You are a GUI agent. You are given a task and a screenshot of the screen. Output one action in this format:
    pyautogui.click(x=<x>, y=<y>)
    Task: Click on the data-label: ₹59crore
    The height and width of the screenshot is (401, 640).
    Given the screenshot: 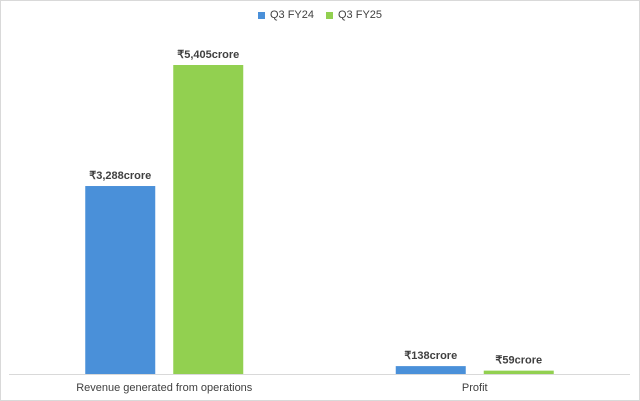 What is the action you would take?
    pyautogui.click(x=518, y=361)
    